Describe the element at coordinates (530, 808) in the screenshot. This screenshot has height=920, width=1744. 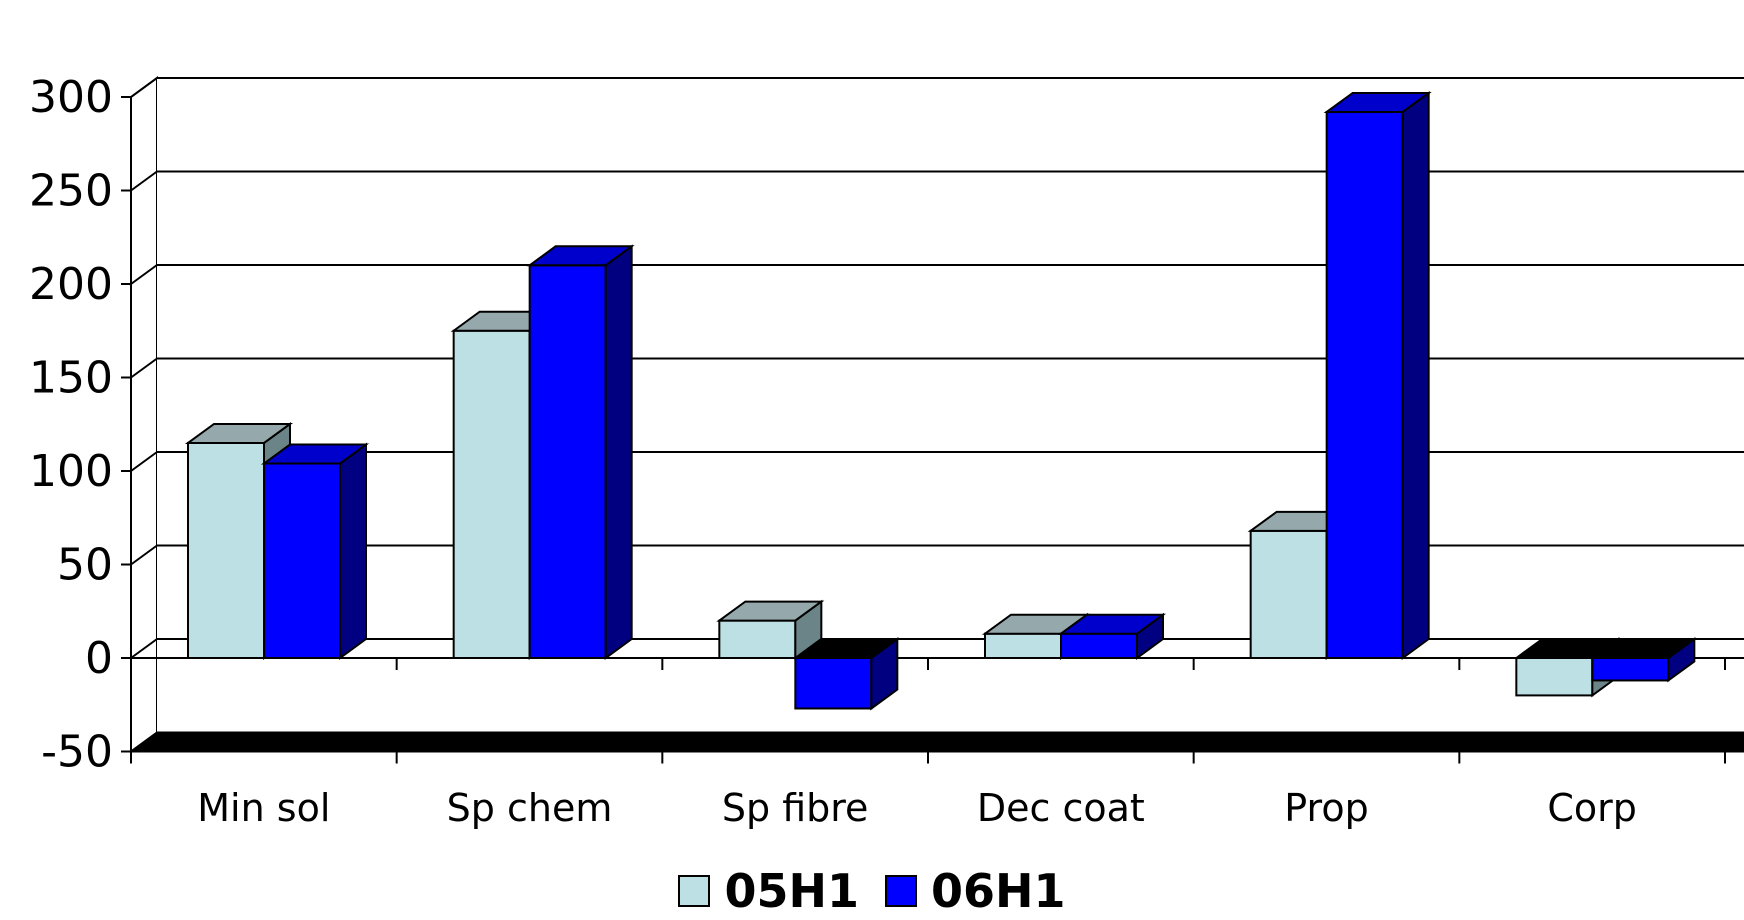
I see `x-tick-label: Sp chem` at that location.